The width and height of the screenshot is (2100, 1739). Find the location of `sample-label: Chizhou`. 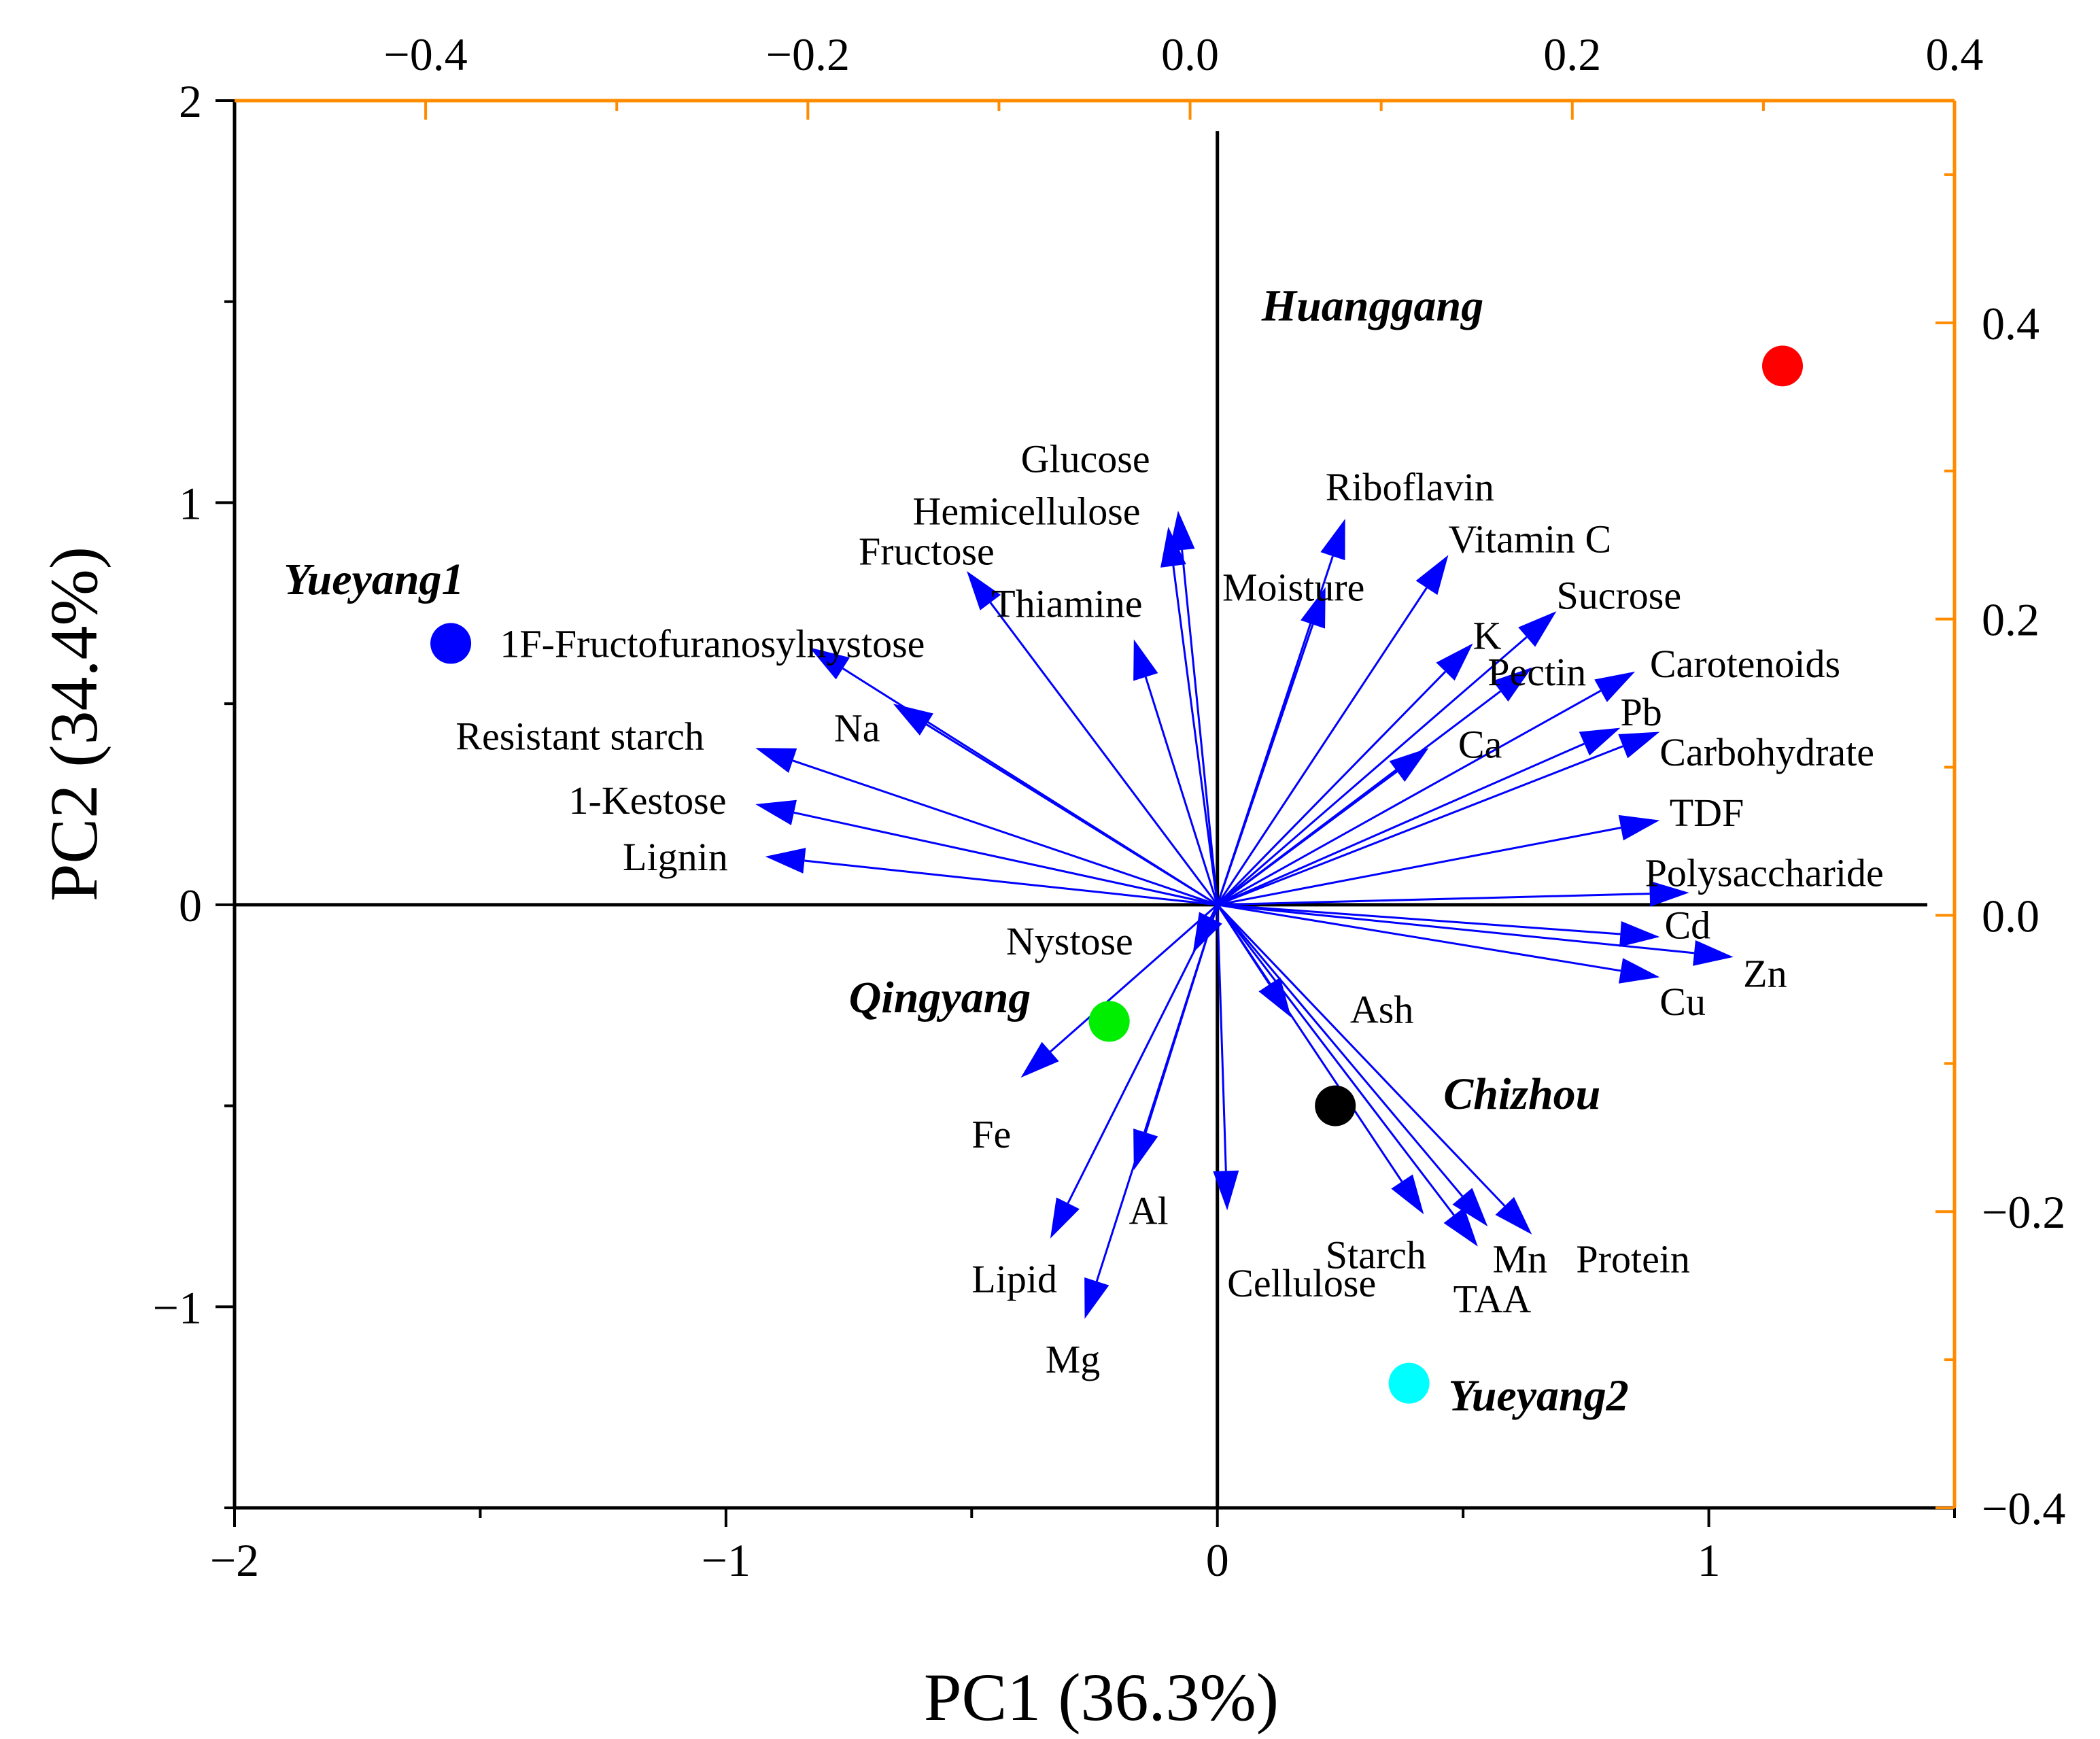

sample-label: Chizhou is located at coordinates (1521, 1094).